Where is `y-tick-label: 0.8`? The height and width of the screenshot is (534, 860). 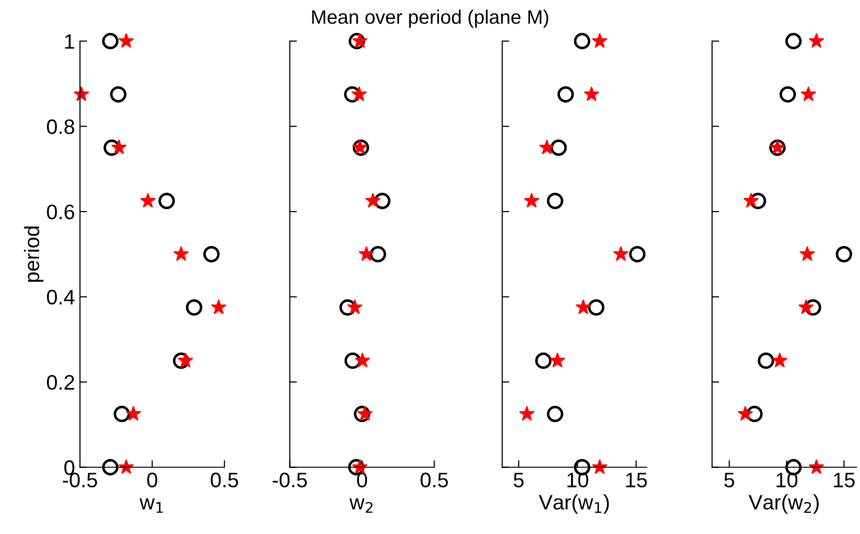
y-tick-label: 0.8 is located at coordinates (60, 126).